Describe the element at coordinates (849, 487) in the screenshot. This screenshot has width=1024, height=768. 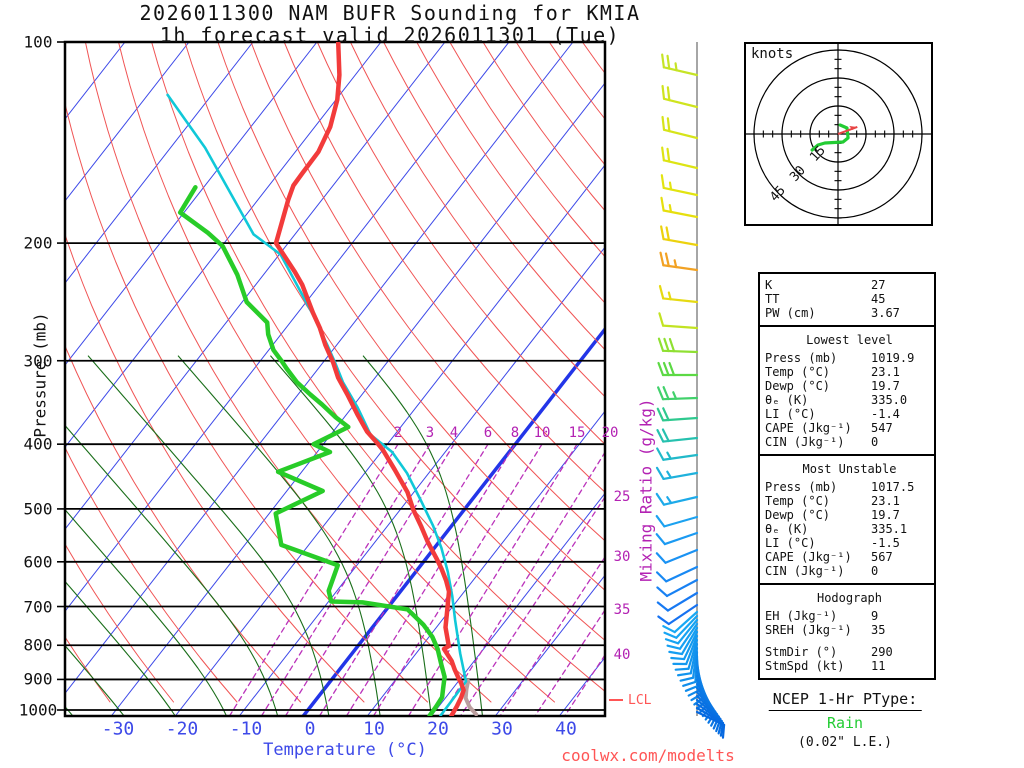
I see `stats-row: Press (mb) 1017.5` at that location.